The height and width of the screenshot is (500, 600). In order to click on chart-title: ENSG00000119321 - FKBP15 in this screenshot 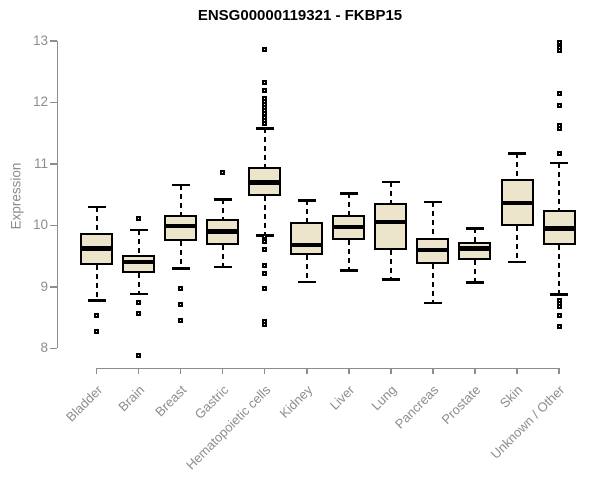, I will do `click(300, 15)`.